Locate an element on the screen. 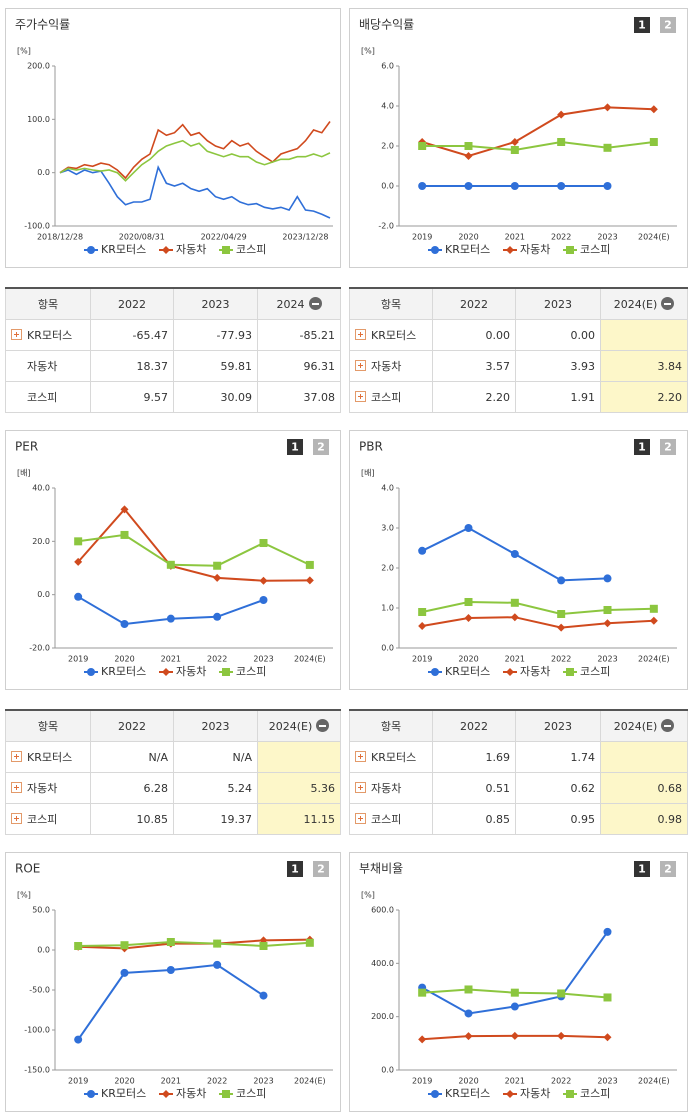 The height and width of the screenshot is (1115, 691). header-cell: 2023 is located at coordinates (558, 725).